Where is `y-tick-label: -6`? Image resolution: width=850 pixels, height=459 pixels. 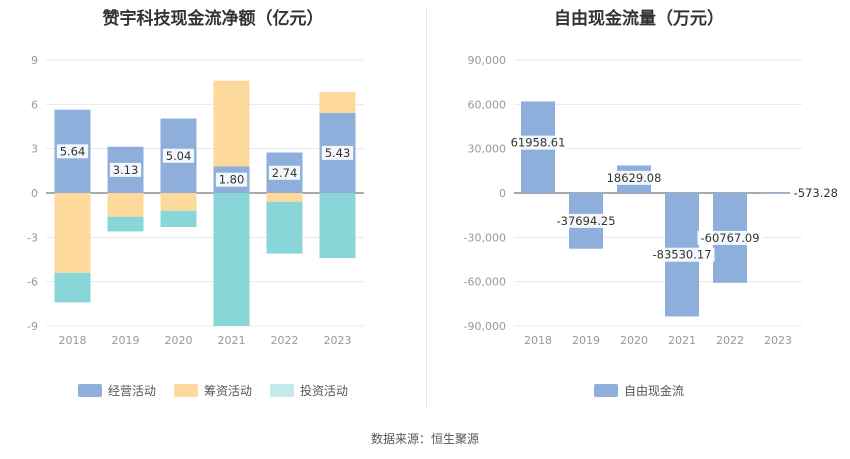 y-tick-label: -6 is located at coordinates (32, 282).